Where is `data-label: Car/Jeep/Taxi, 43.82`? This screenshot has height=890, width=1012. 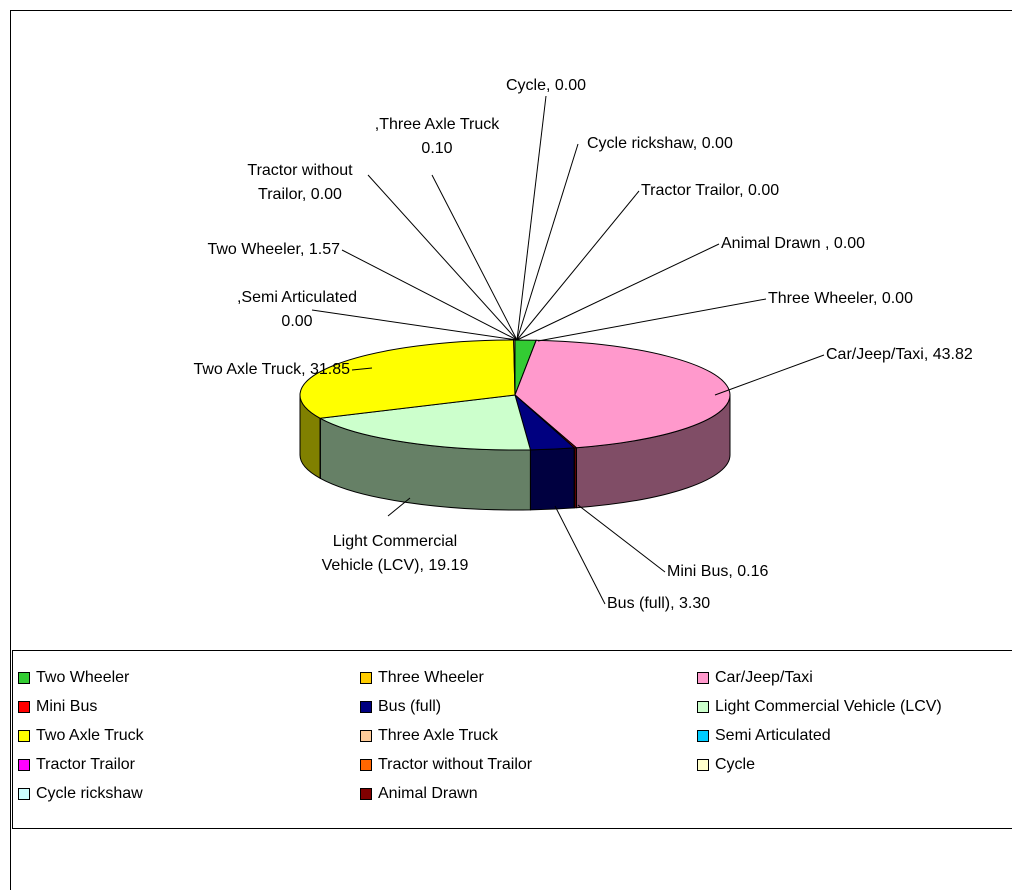
data-label: Car/Jeep/Taxi, 43.82 is located at coordinates (899, 354).